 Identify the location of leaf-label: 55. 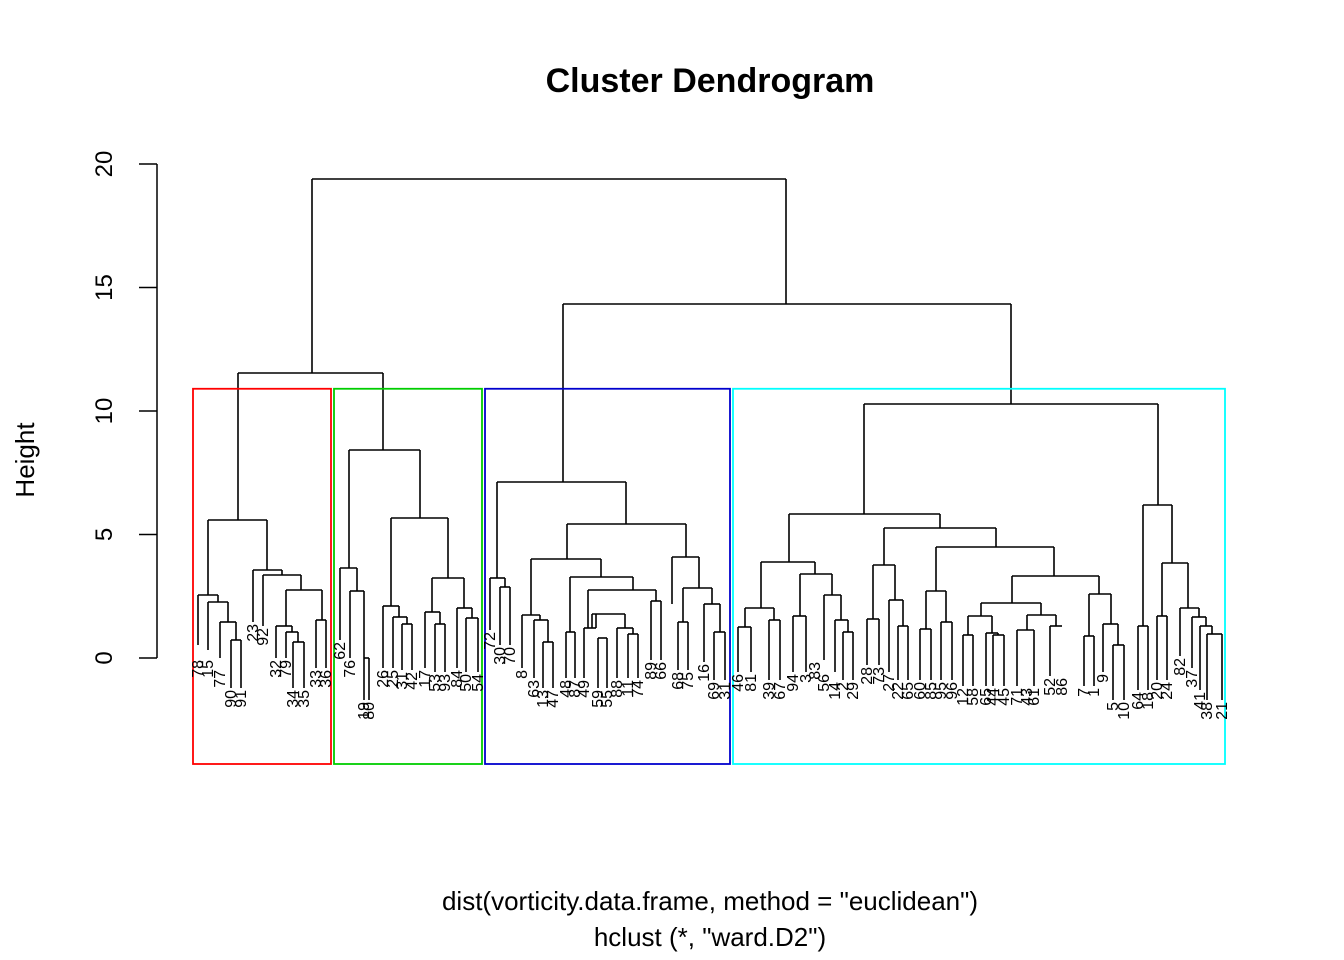
(607, 699).